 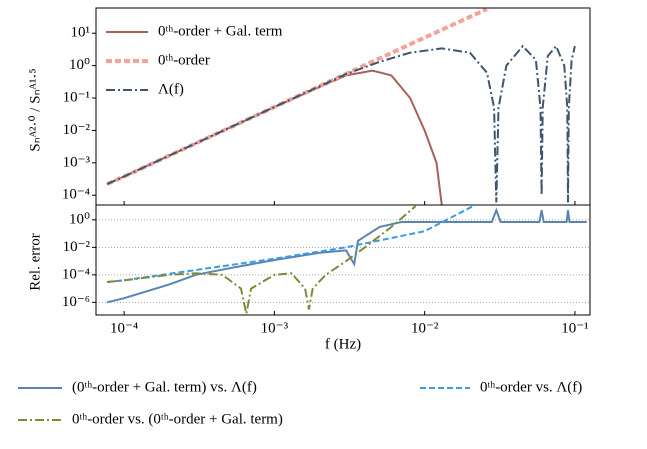 What do you see at coordinates (574, 328) in the screenshot?
I see `x-tick-label: 10⁻¹` at bounding box center [574, 328].